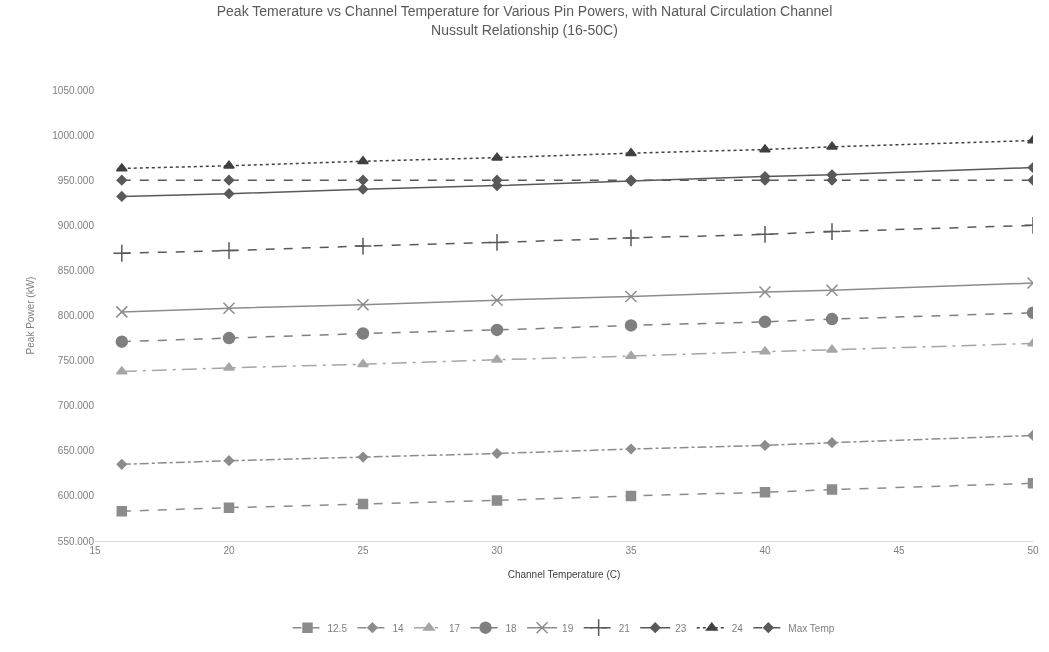  What do you see at coordinates (229, 550) in the screenshot?
I see `x-tick-label: 20` at bounding box center [229, 550].